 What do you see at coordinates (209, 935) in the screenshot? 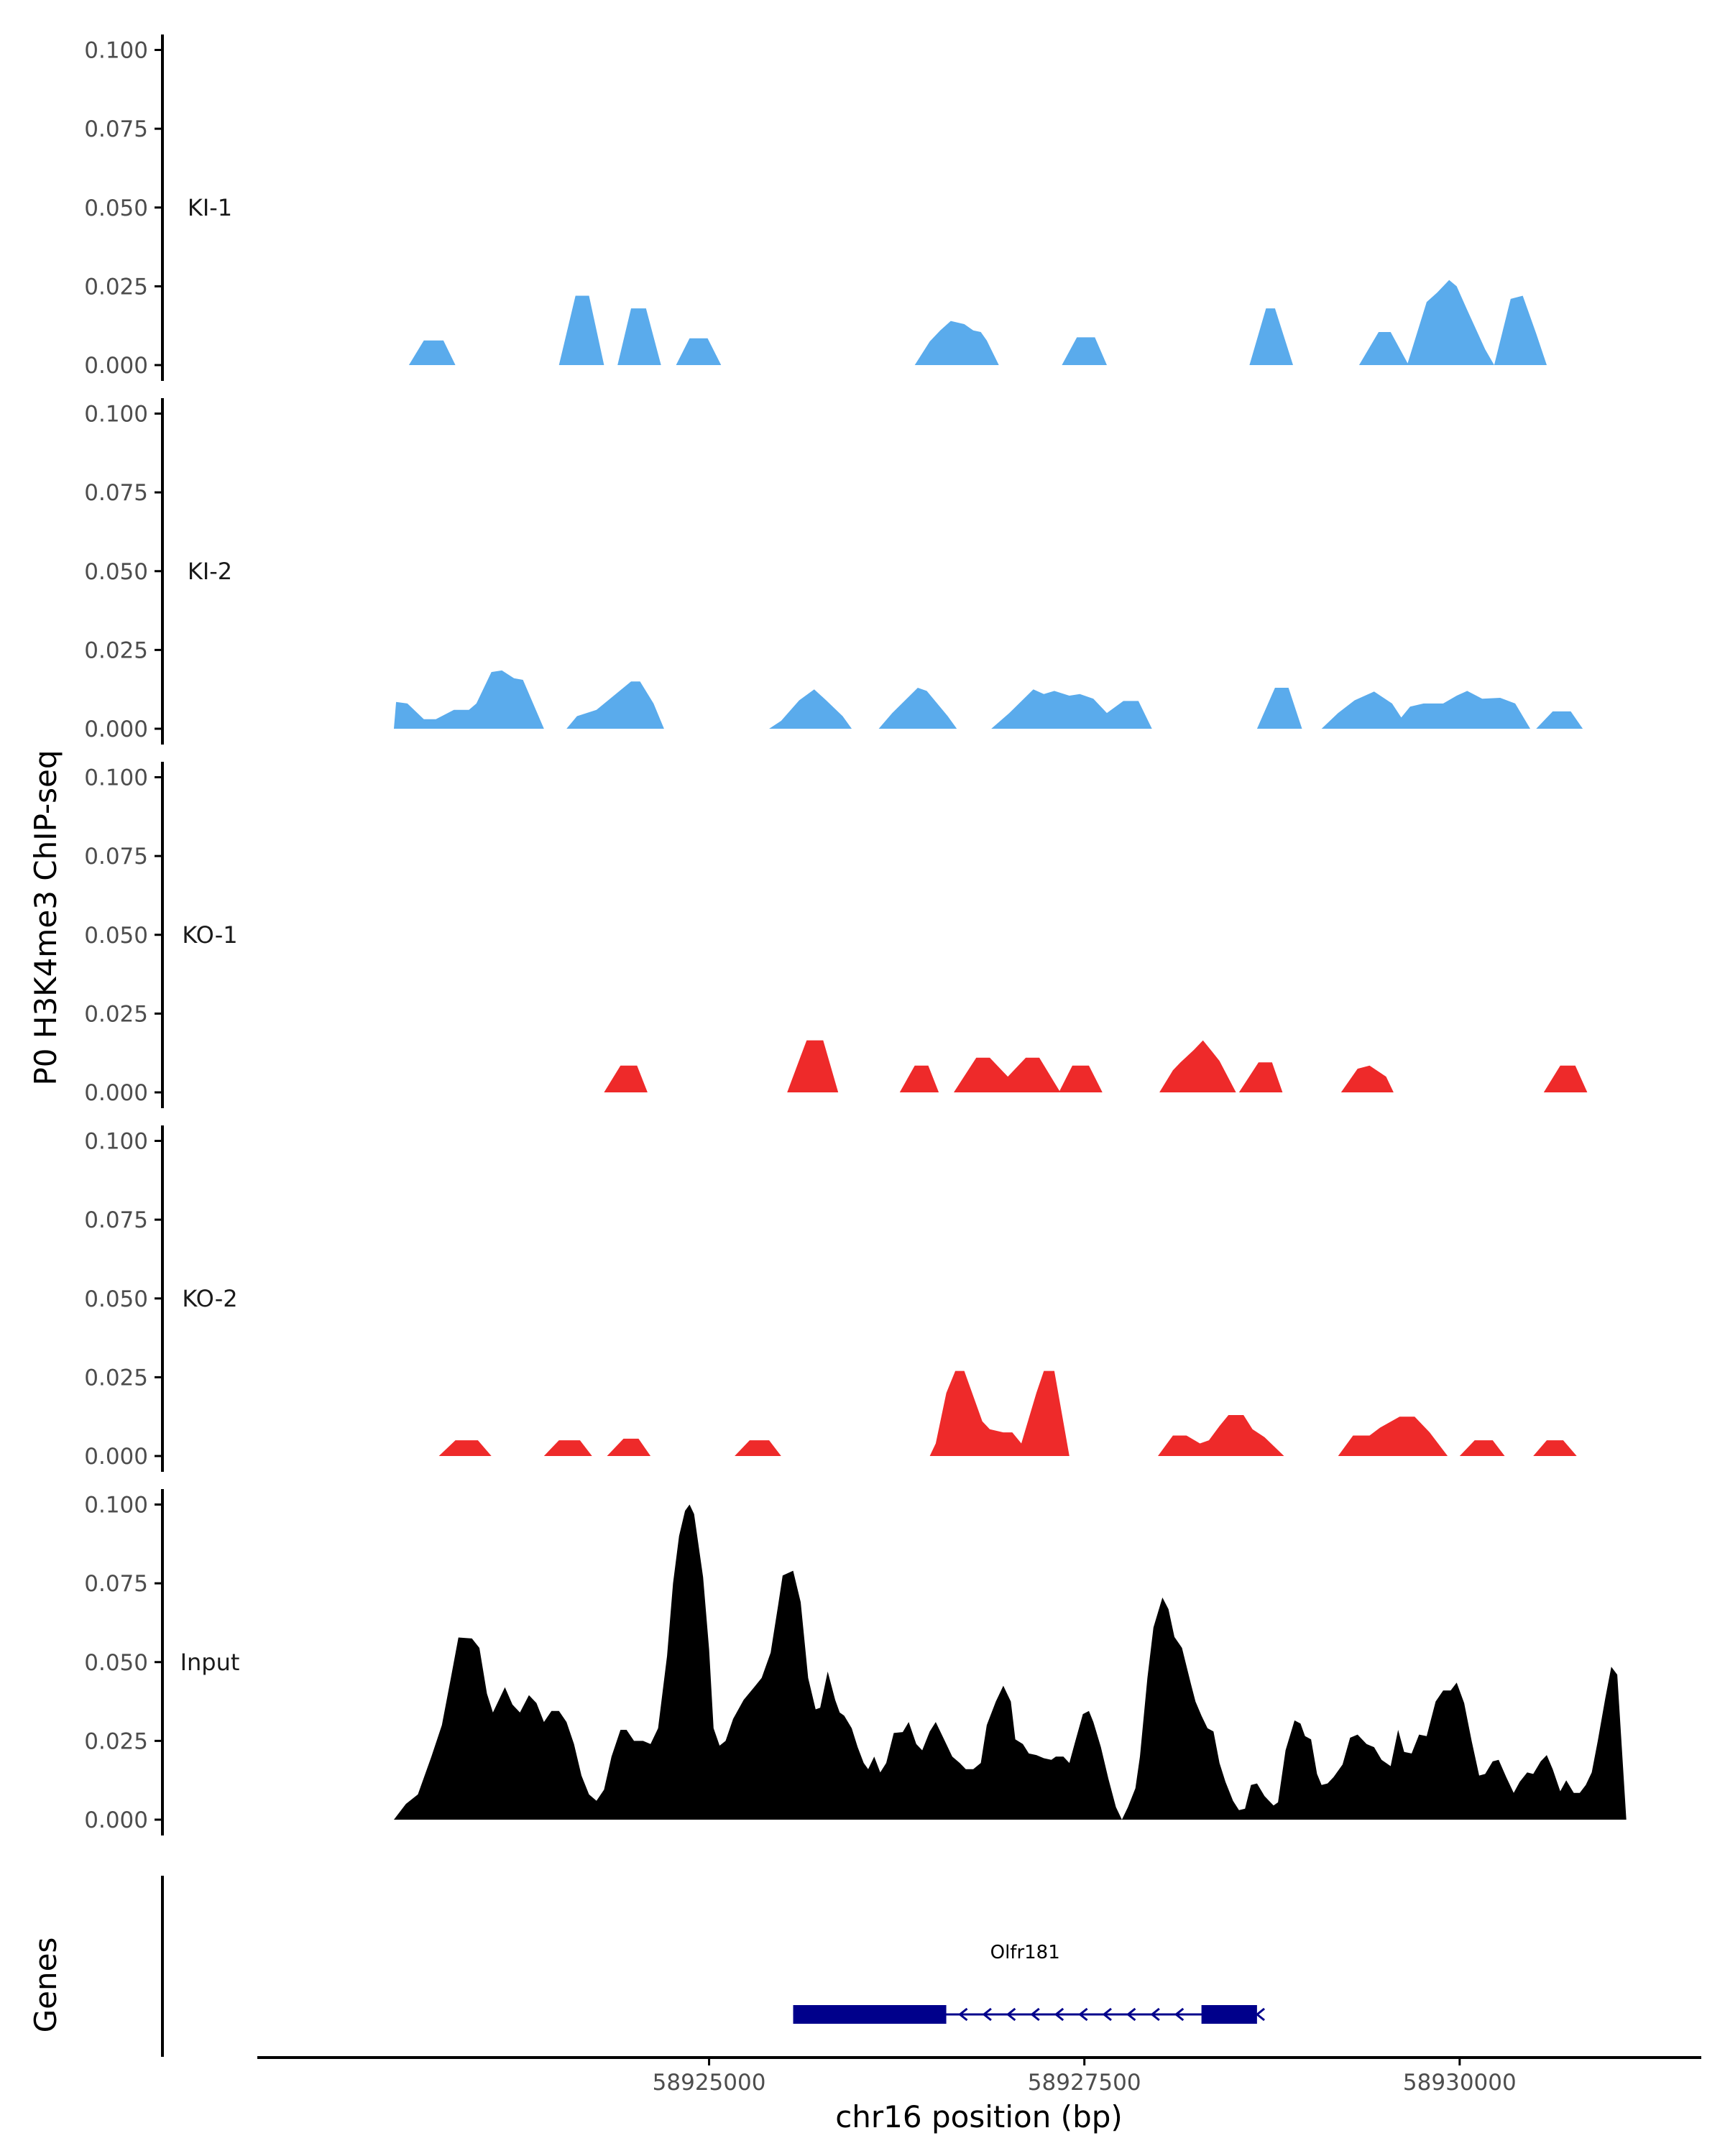
I see `track-label: KO-1` at bounding box center [209, 935].